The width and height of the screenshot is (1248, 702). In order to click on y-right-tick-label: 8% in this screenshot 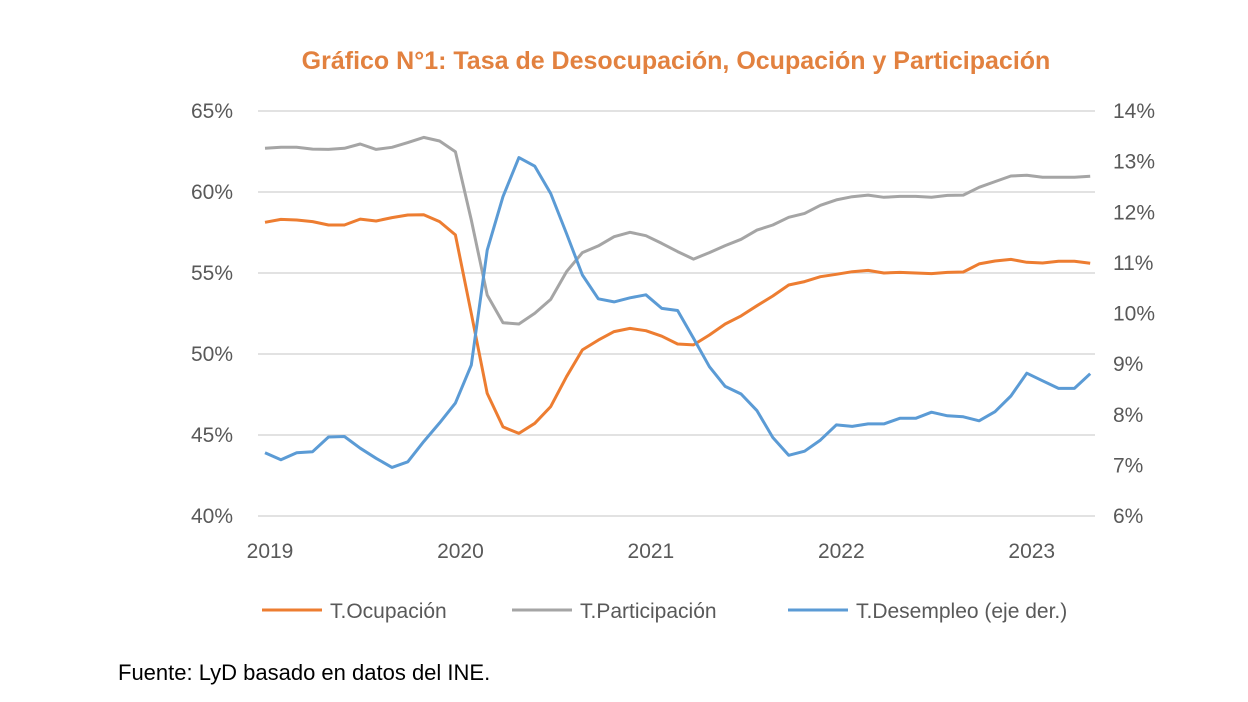, I will do `click(1128, 415)`.